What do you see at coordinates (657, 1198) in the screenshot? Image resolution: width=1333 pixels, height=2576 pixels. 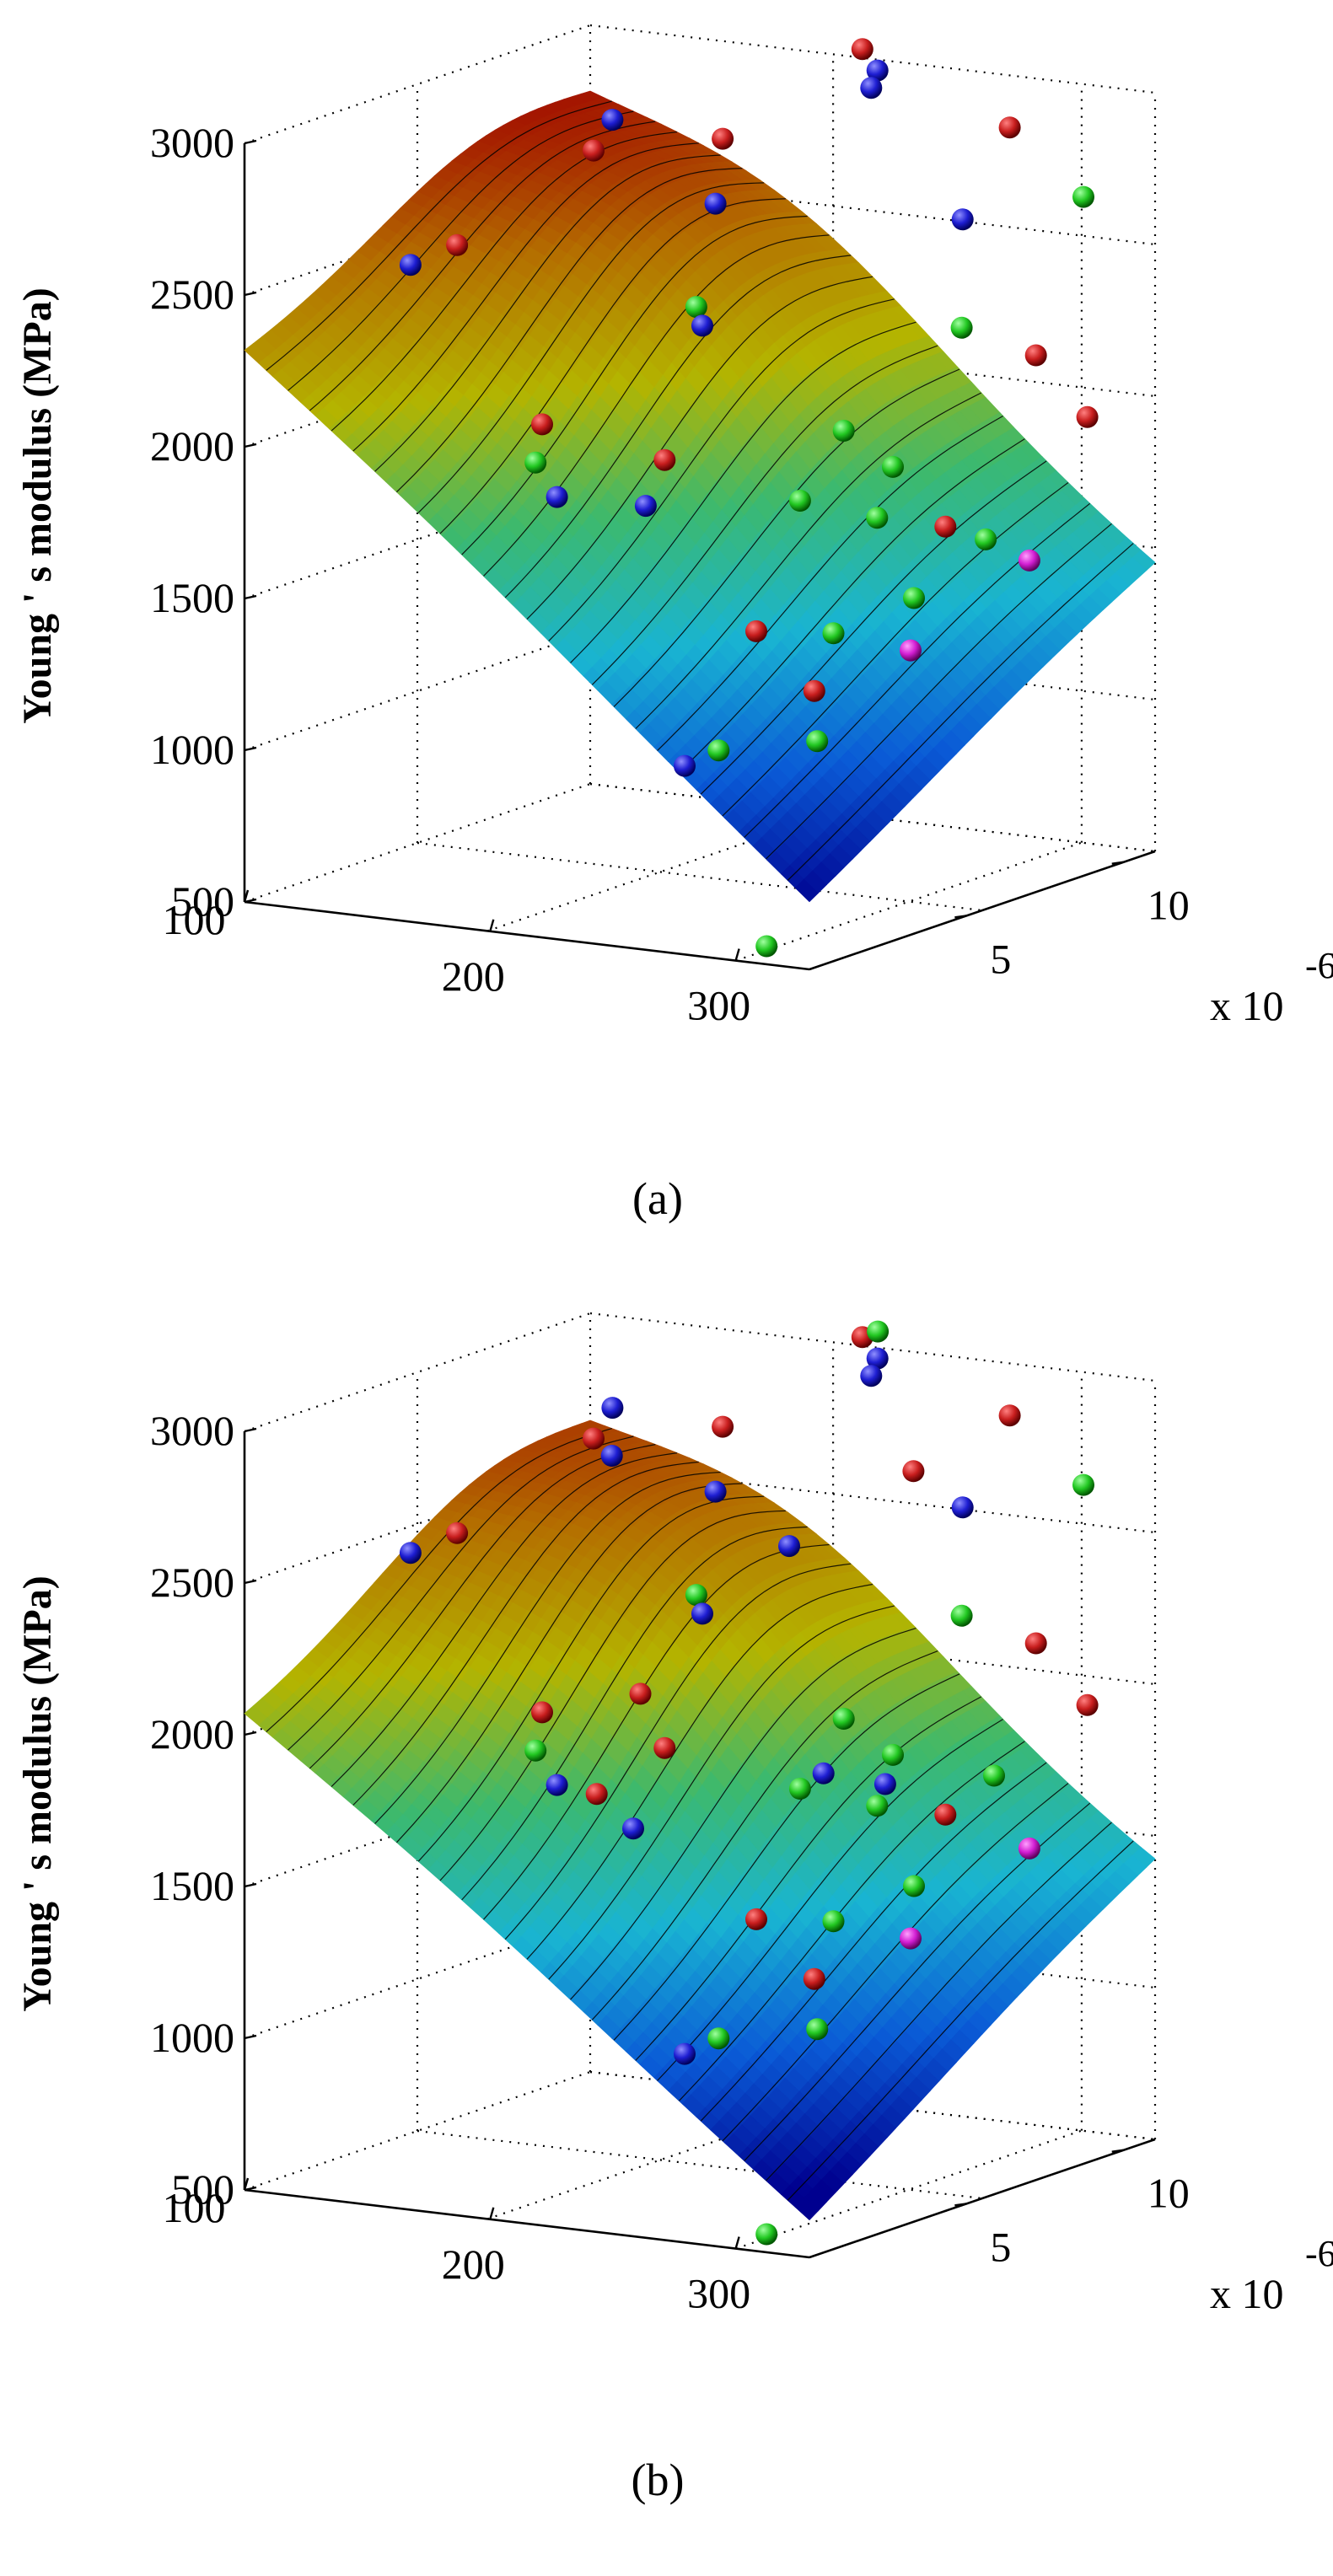 I see `caption: (a)` at bounding box center [657, 1198].